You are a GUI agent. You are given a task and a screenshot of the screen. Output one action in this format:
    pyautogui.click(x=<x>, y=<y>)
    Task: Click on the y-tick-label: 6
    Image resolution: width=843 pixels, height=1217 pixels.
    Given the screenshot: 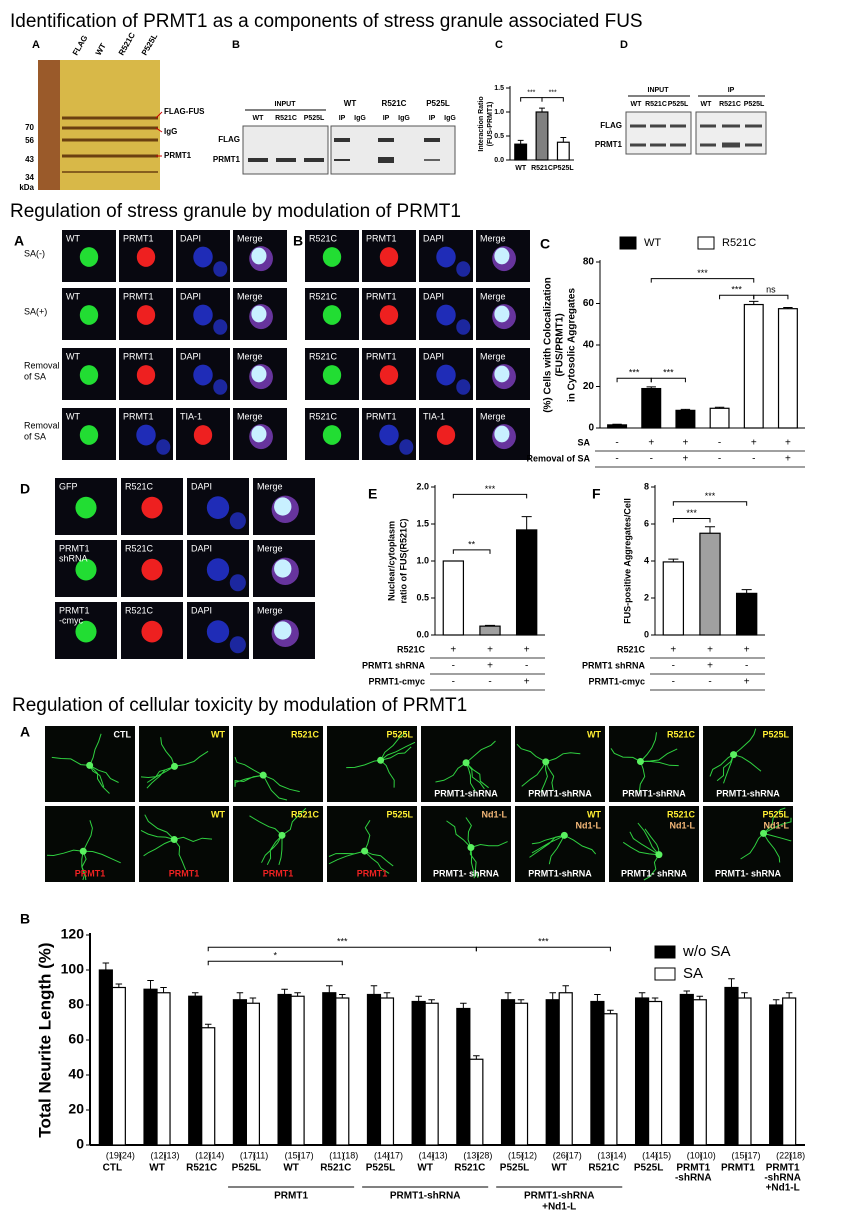 What is the action you would take?
    pyautogui.click(x=646, y=523)
    